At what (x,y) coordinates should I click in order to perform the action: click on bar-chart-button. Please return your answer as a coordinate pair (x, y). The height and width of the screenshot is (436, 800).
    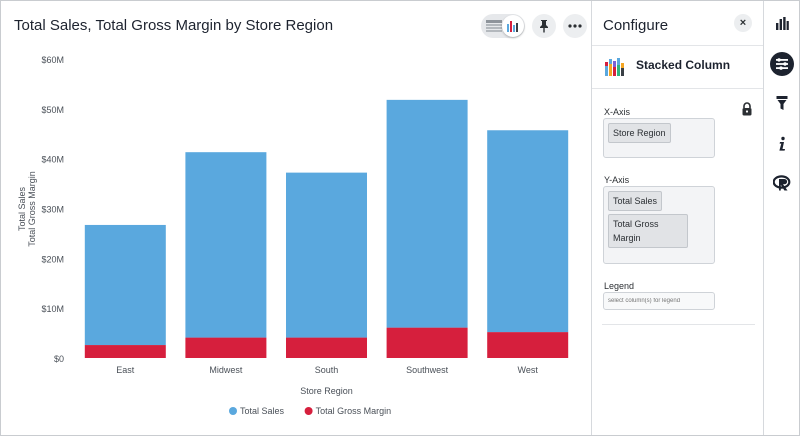
    Looking at the image, I should click on (782, 23).